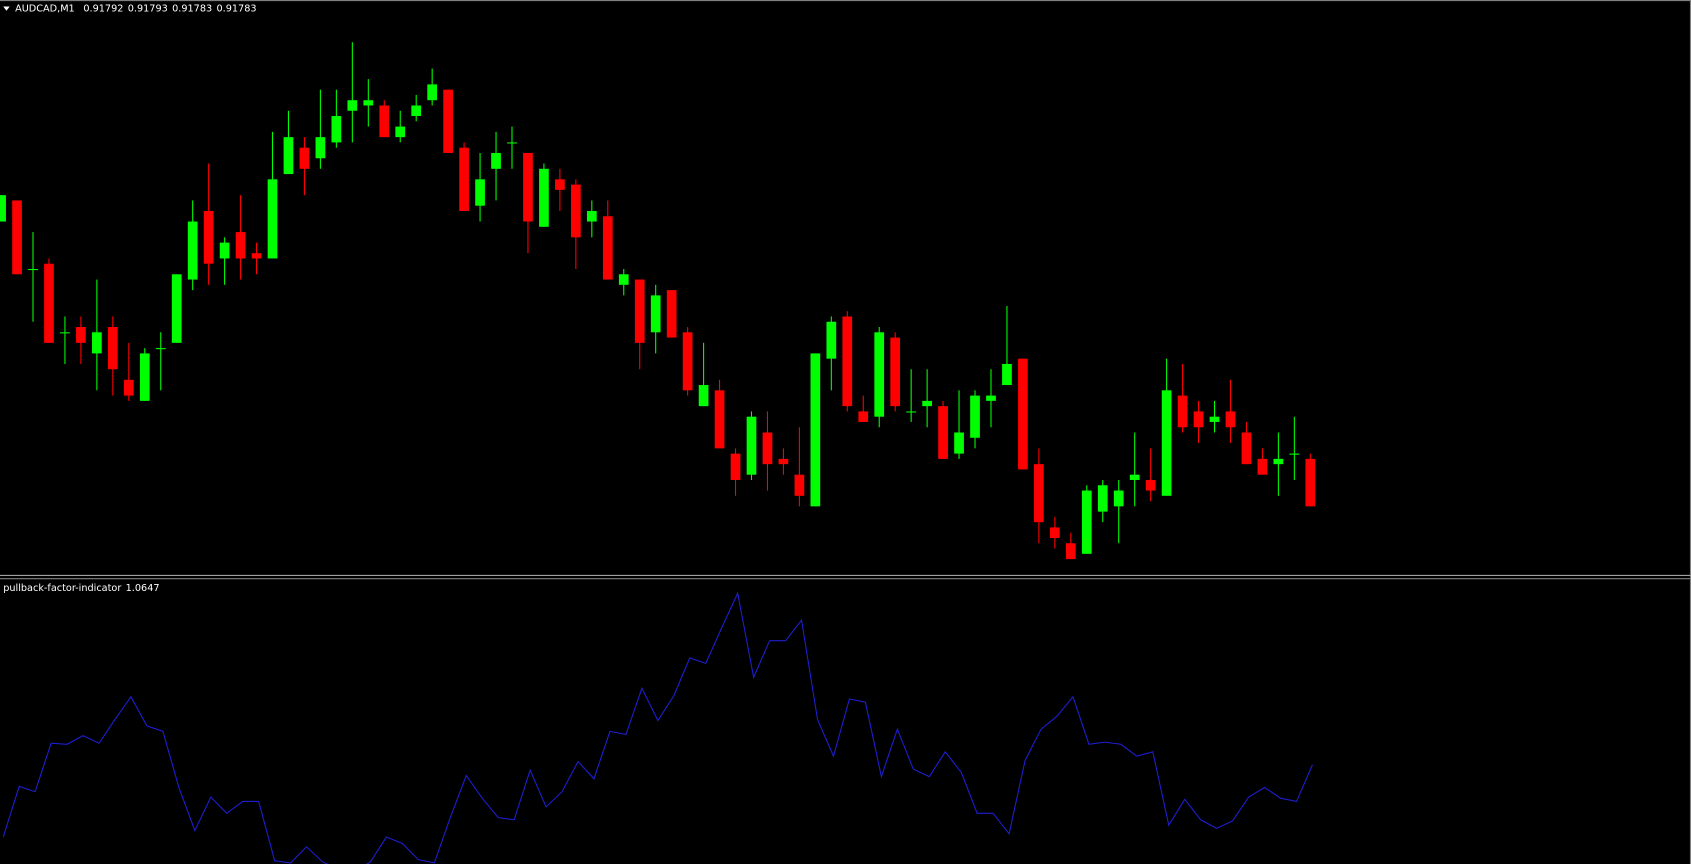 This screenshot has width=1691, height=864. What do you see at coordinates (148, 9) in the screenshot?
I see `ohlc-high: 0.91793` at bounding box center [148, 9].